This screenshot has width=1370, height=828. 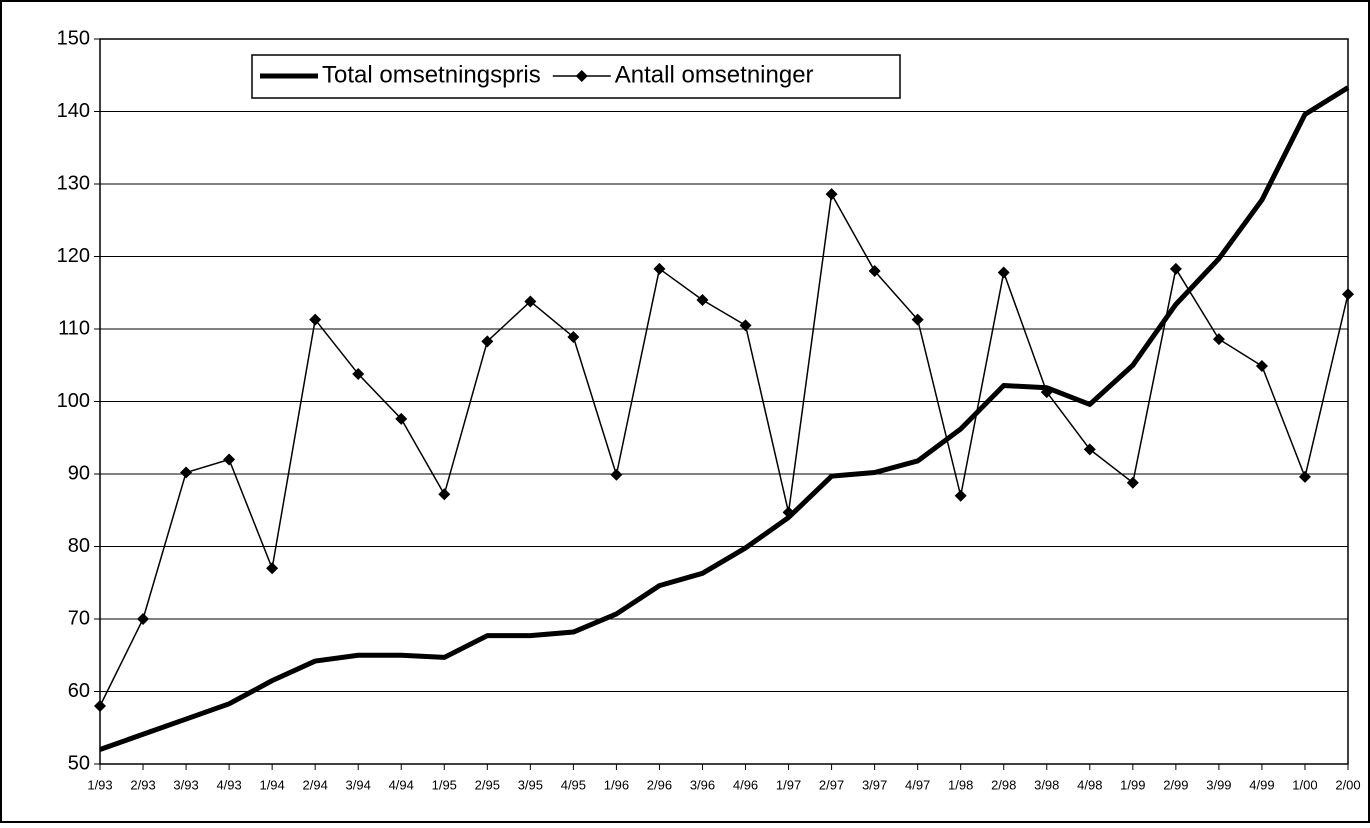 What do you see at coordinates (73, 183) in the screenshot?
I see `y-tick-label: 130` at bounding box center [73, 183].